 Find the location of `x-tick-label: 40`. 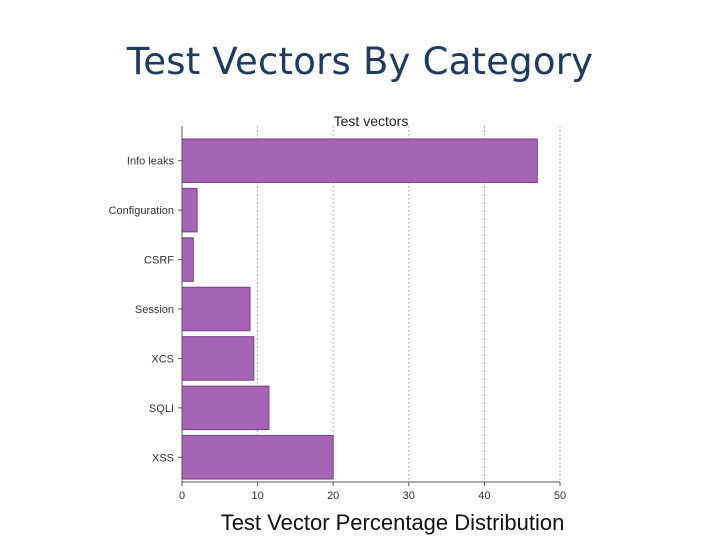

x-tick-label: 40 is located at coordinates (484, 496).